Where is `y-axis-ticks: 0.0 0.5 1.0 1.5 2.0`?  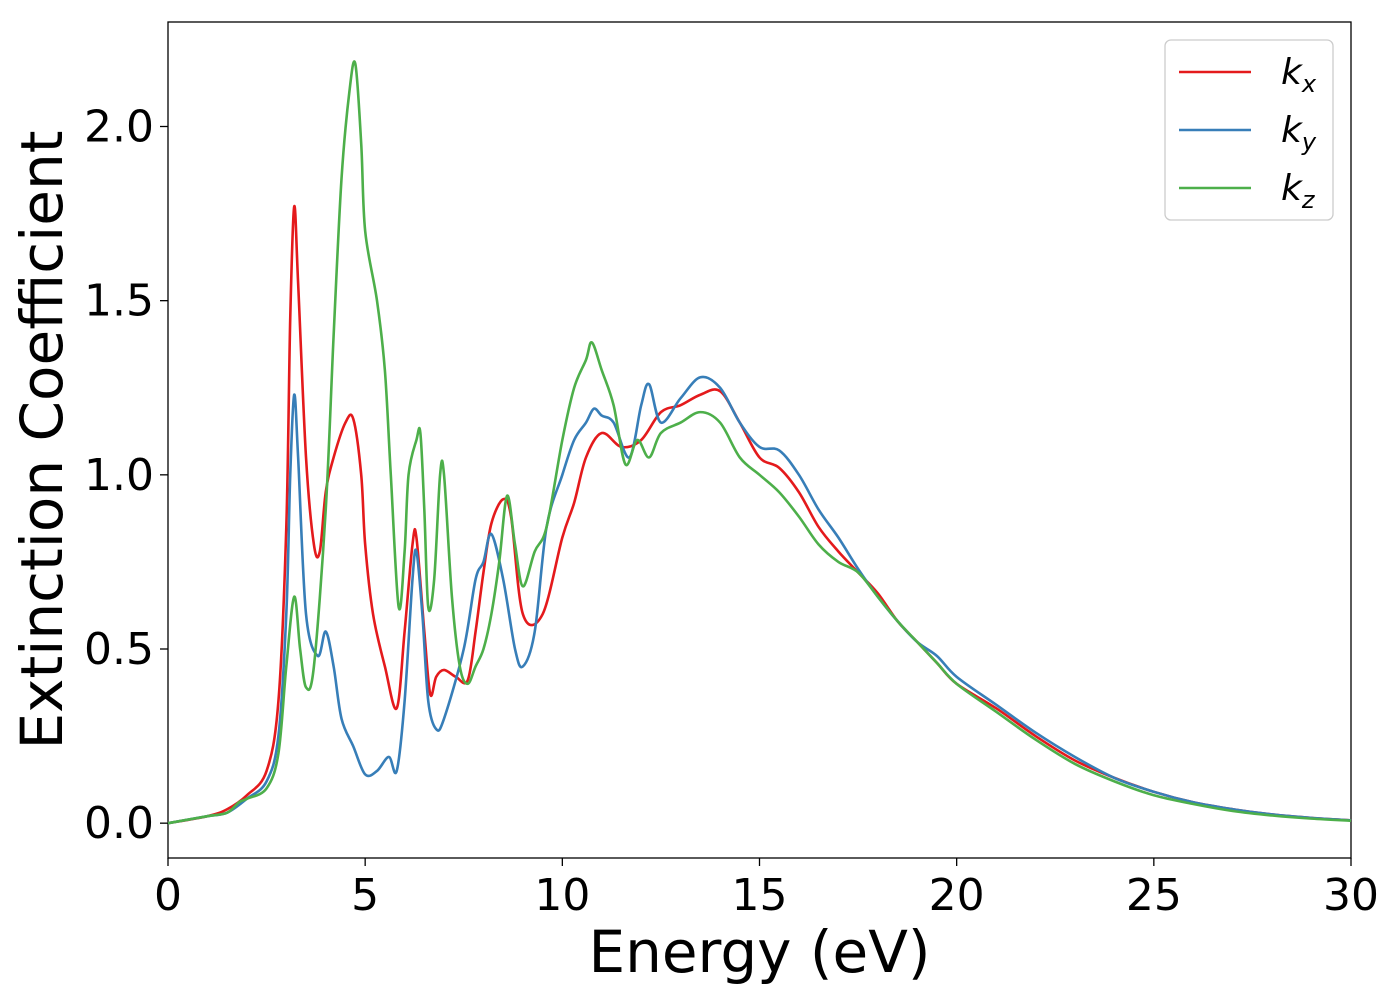 y-axis-ticks: 0.0 0.5 1.0 1.5 2.0 is located at coordinates (126, 475).